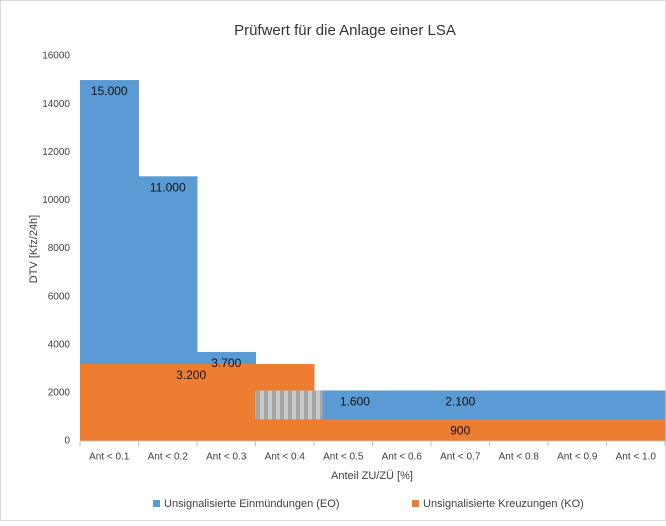 The width and height of the screenshot is (666, 526). Describe the element at coordinates (59, 296) in the screenshot. I see `y-tick-label: 6000` at that location.